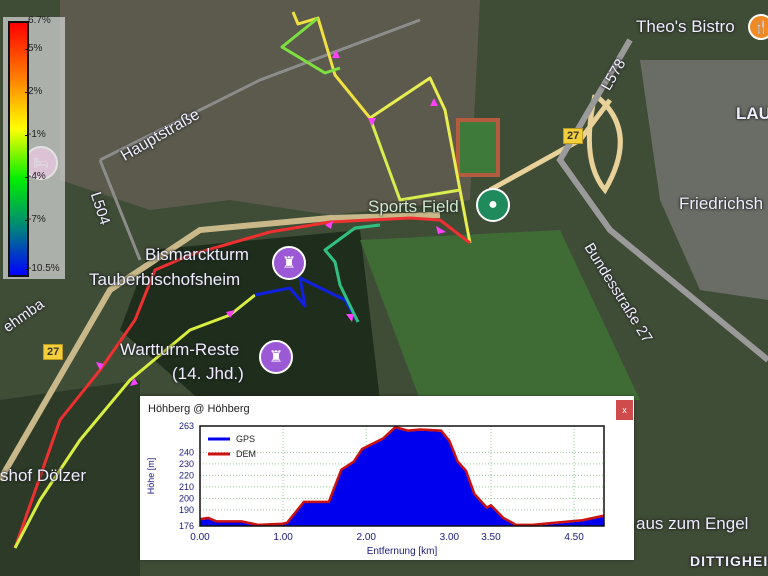 The width and height of the screenshot is (768, 576). What do you see at coordinates (35, 176) in the screenshot?
I see `legend-tick: -4%` at bounding box center [35, 176].